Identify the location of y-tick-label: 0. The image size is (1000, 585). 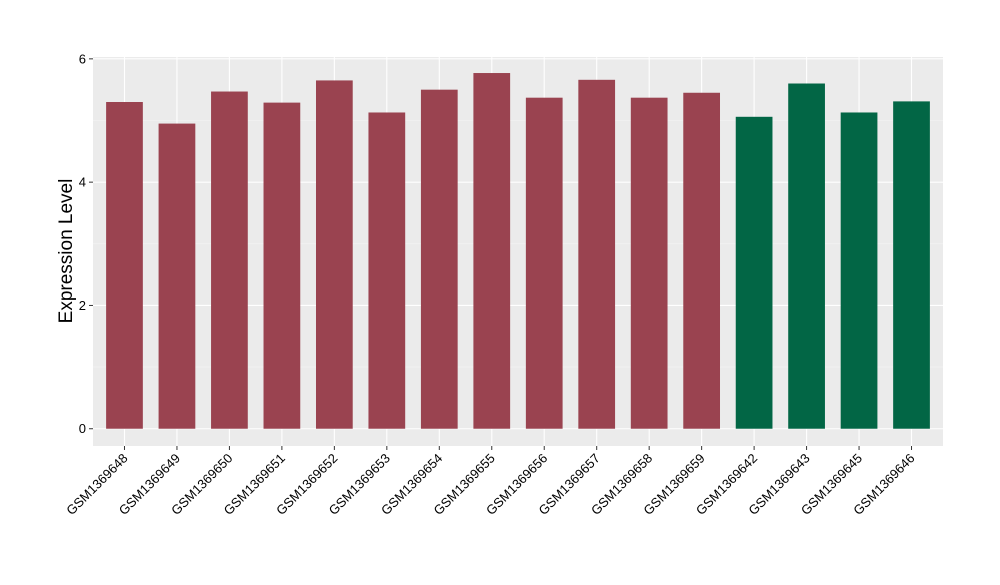
(82, 428).